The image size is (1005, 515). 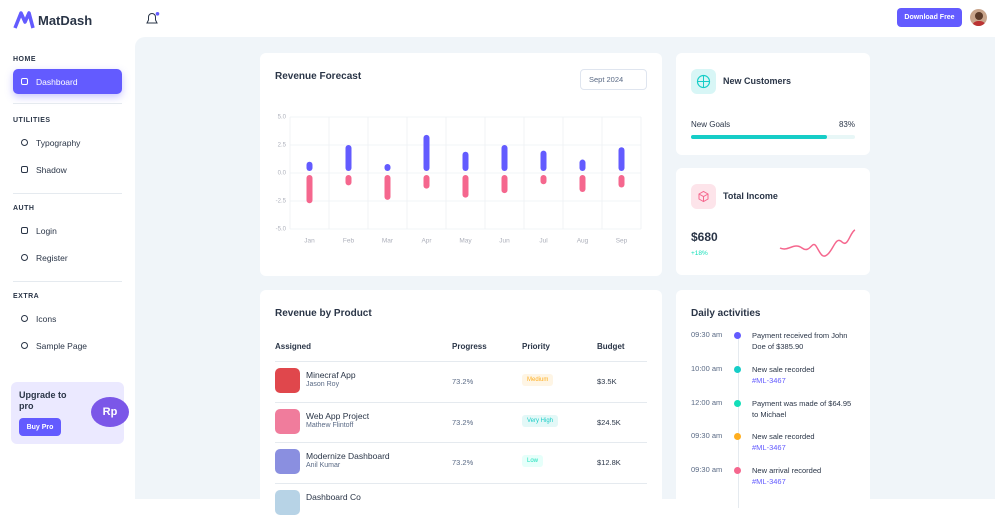 What do you see at coordinates (711, 124) in the screenshot?
I see `goal-label: New Goals` at bounding box center [711, 124].